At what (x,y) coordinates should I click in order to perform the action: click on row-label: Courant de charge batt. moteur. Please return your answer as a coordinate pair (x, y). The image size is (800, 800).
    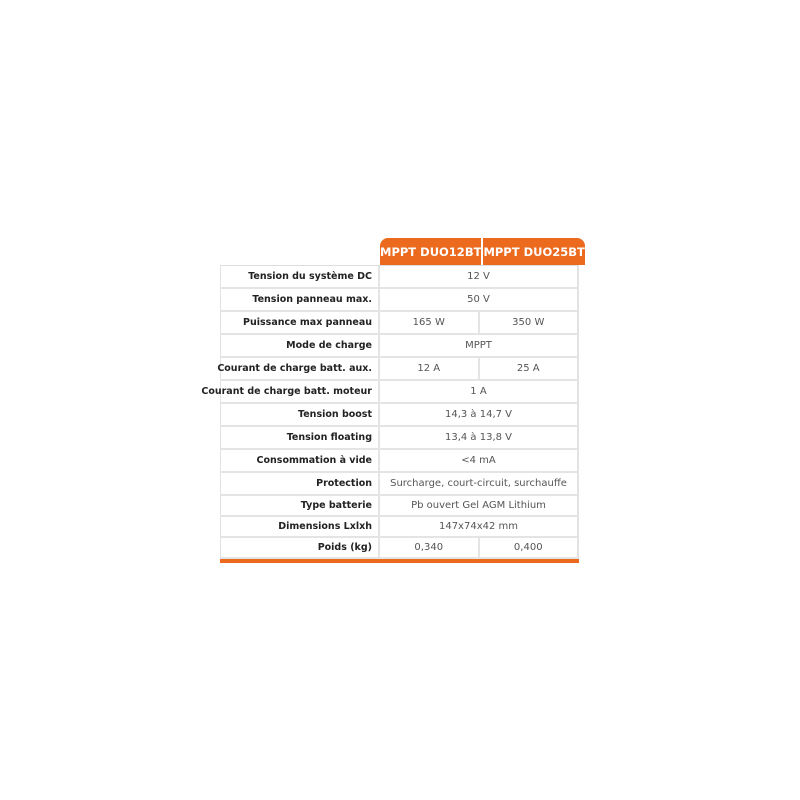
    Looking at the image, I should click on (290, 391).